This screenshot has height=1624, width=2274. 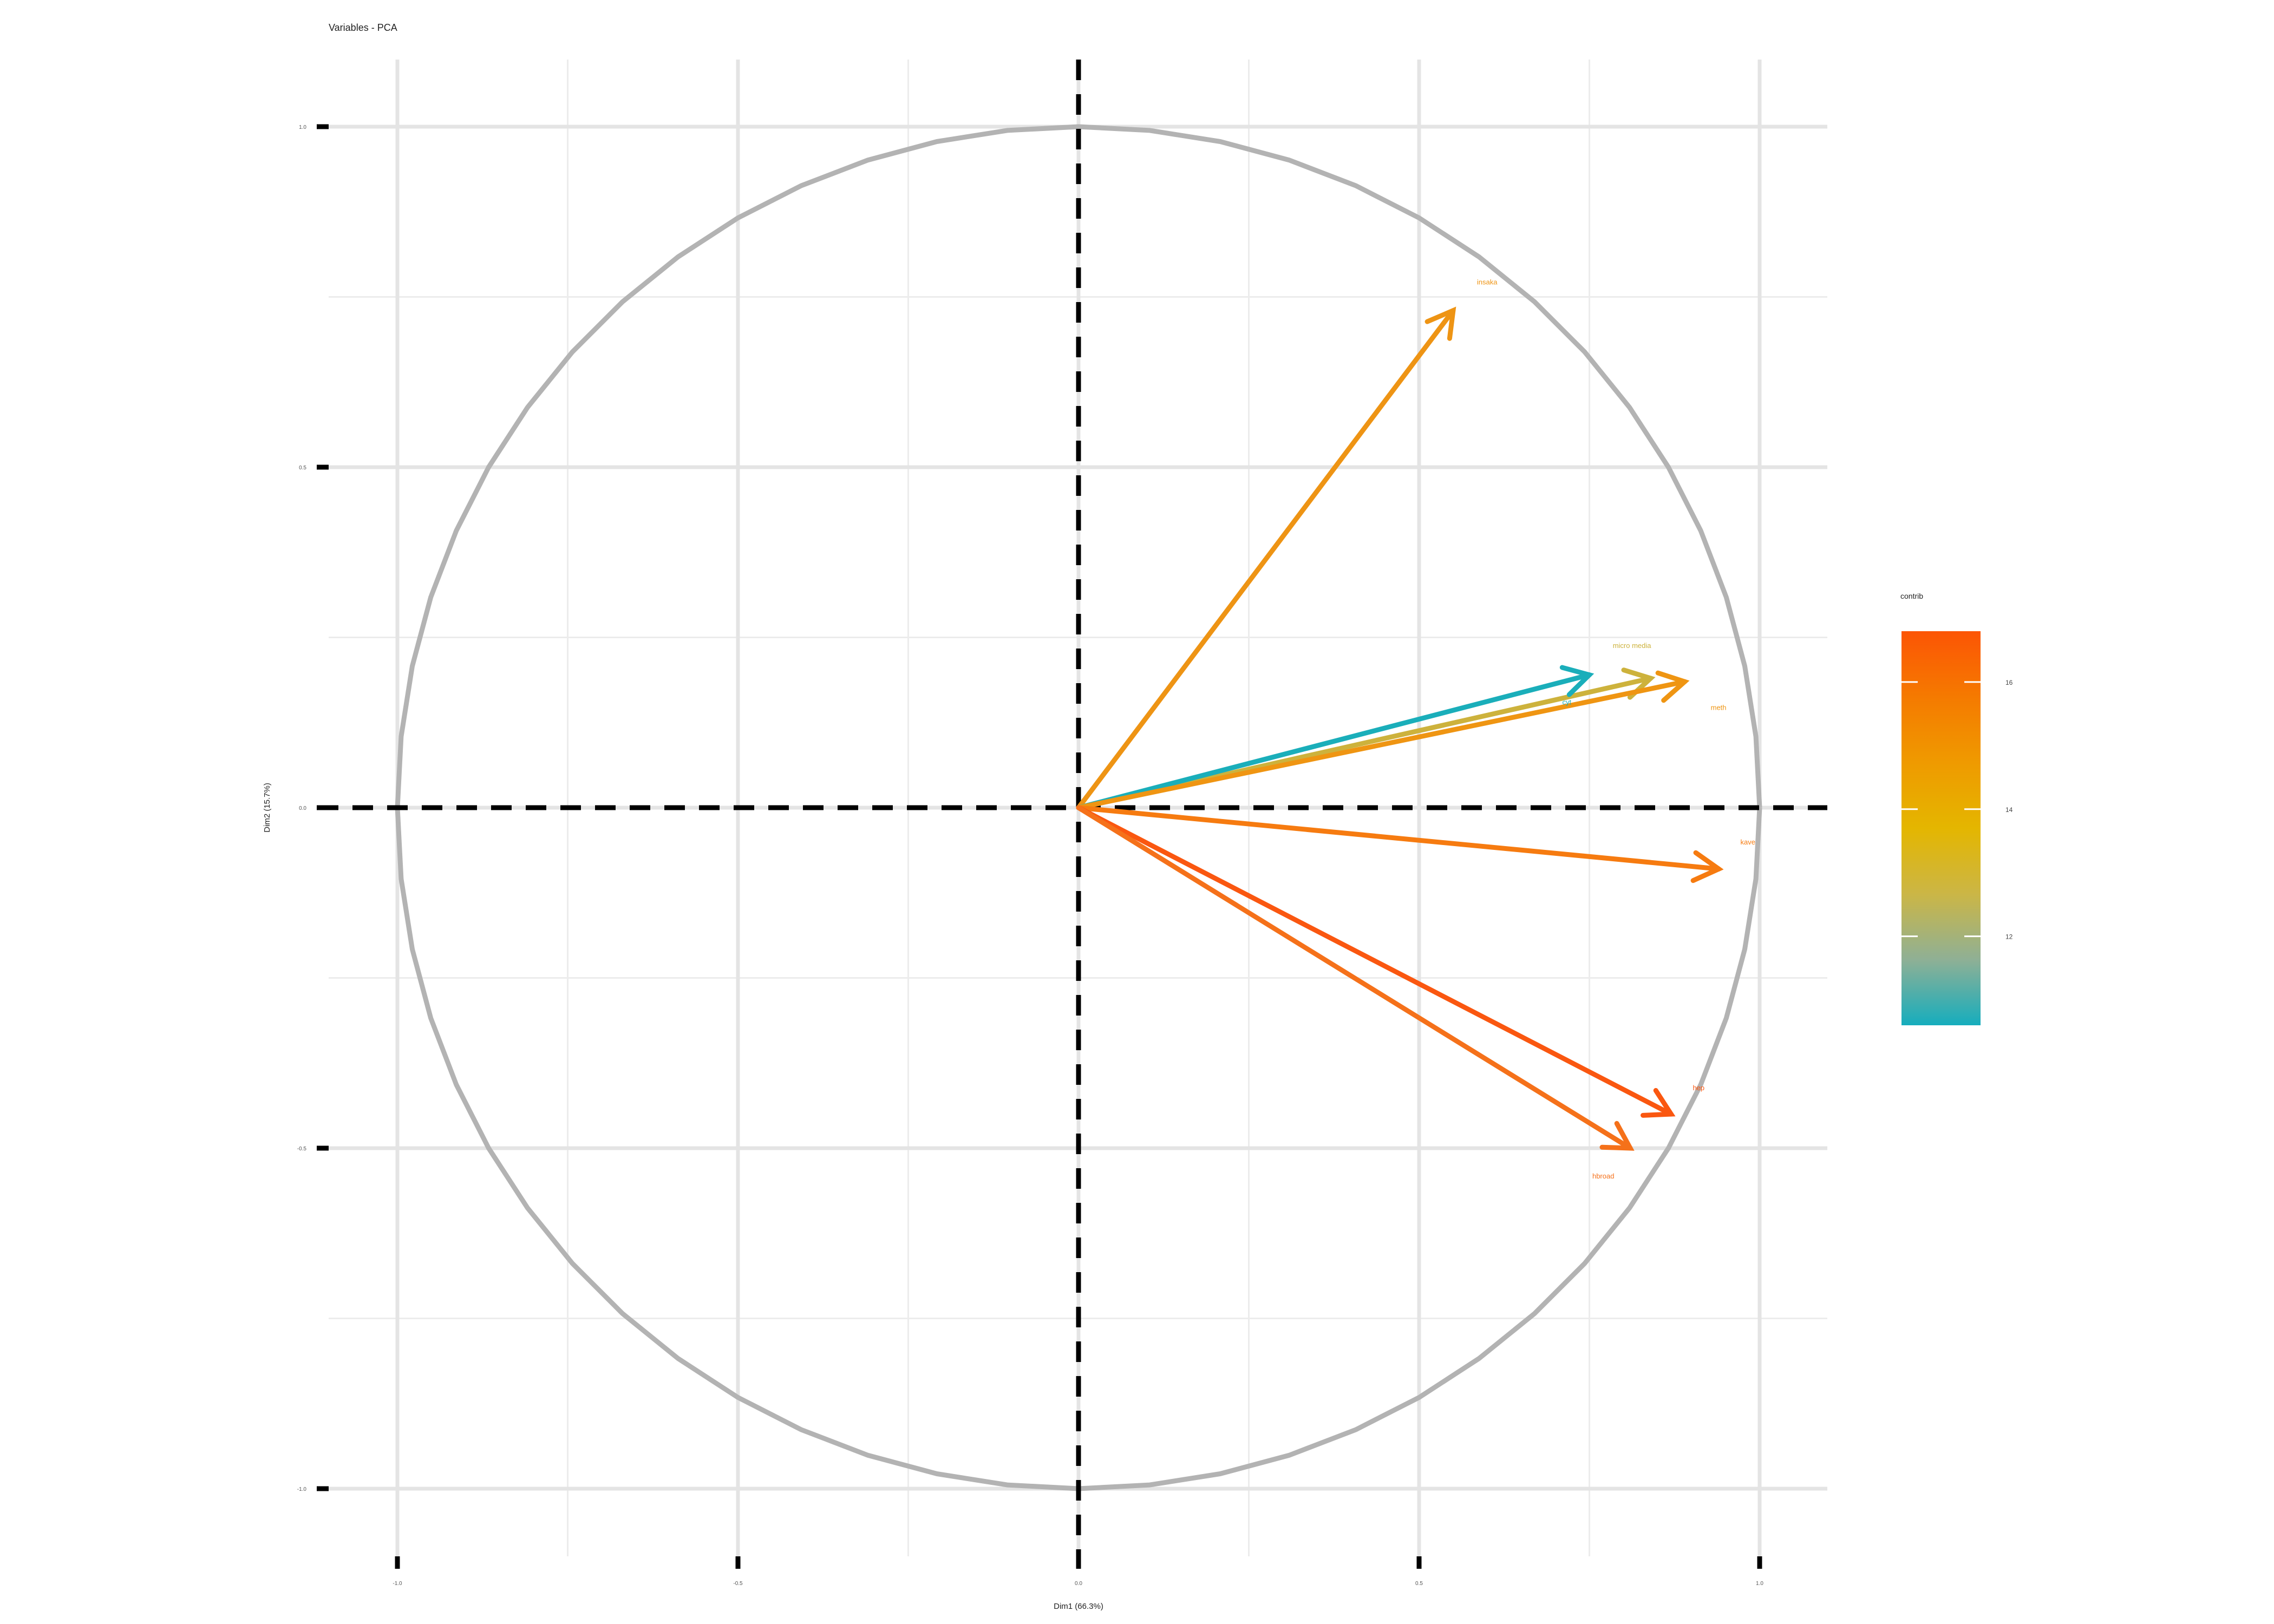 I want to click on y-tick-label: 1.0, so click(x=303, y=128).